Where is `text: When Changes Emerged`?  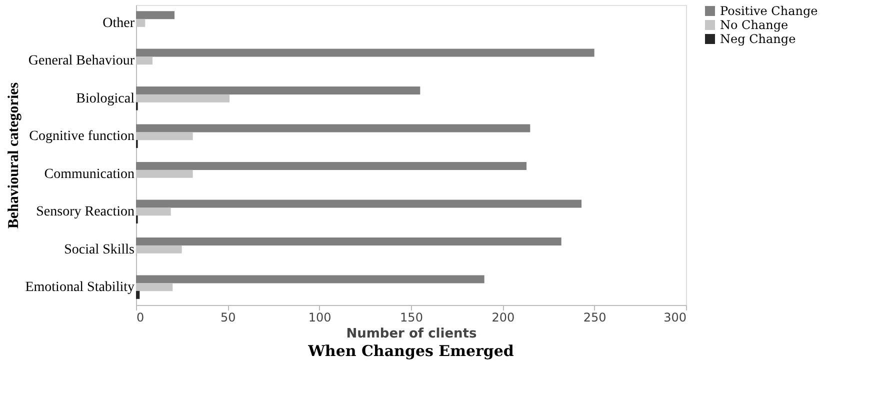
text: When Changes Emerged is located at coordinates (410, 351).